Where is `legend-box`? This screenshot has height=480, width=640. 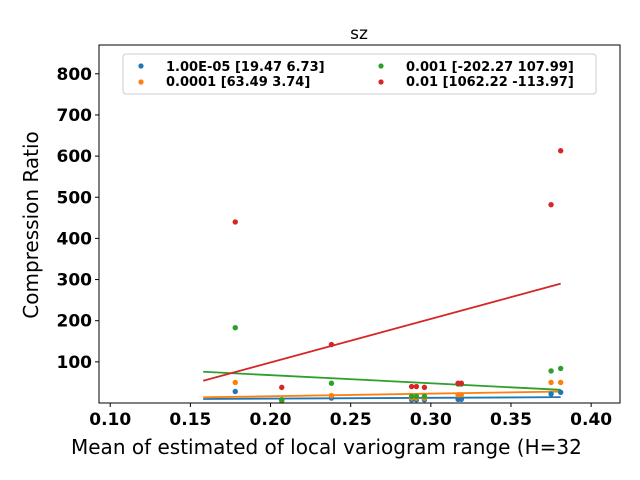 legend-box is located at coordinates (359, 74).